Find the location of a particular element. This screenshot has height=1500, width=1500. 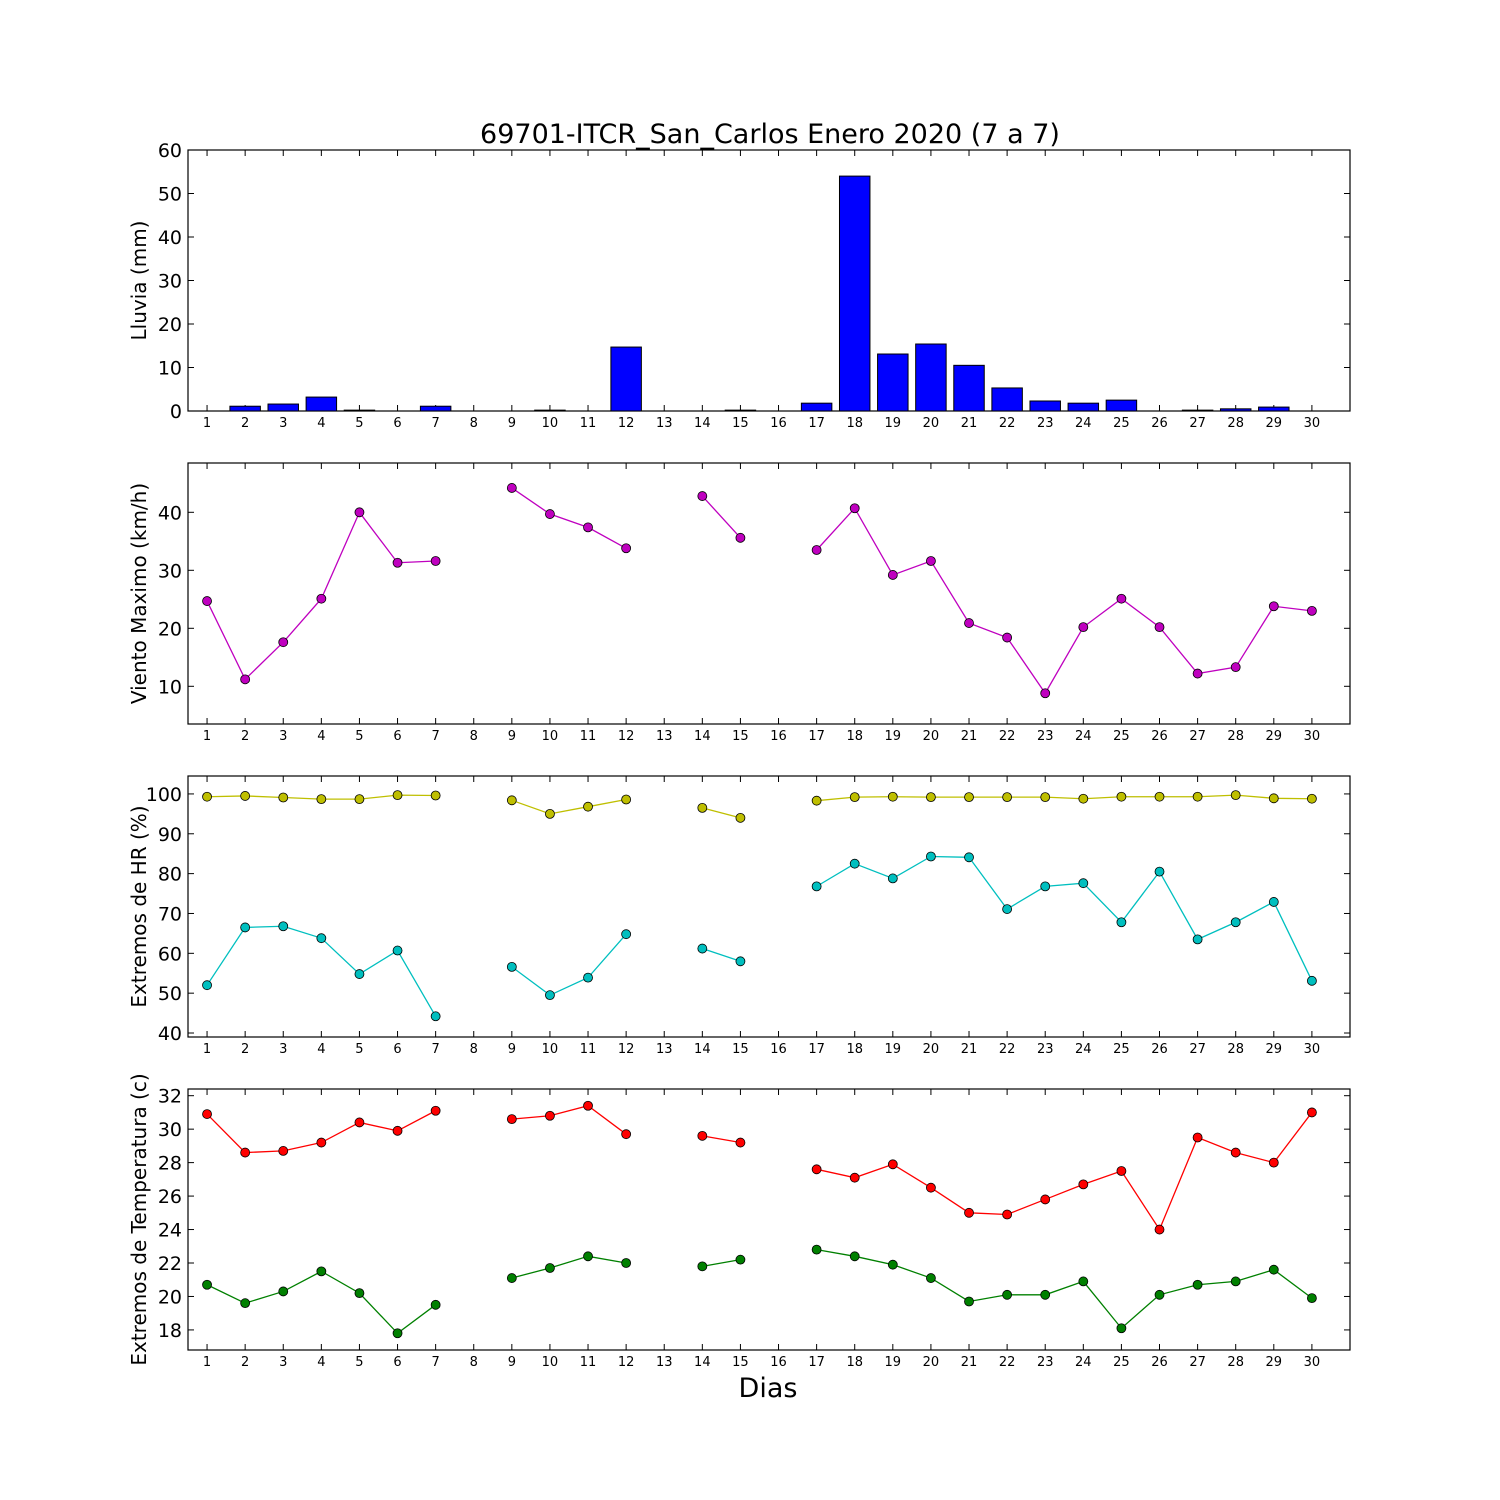

x-tick-label: 13 is located at coordinates (664, 423).